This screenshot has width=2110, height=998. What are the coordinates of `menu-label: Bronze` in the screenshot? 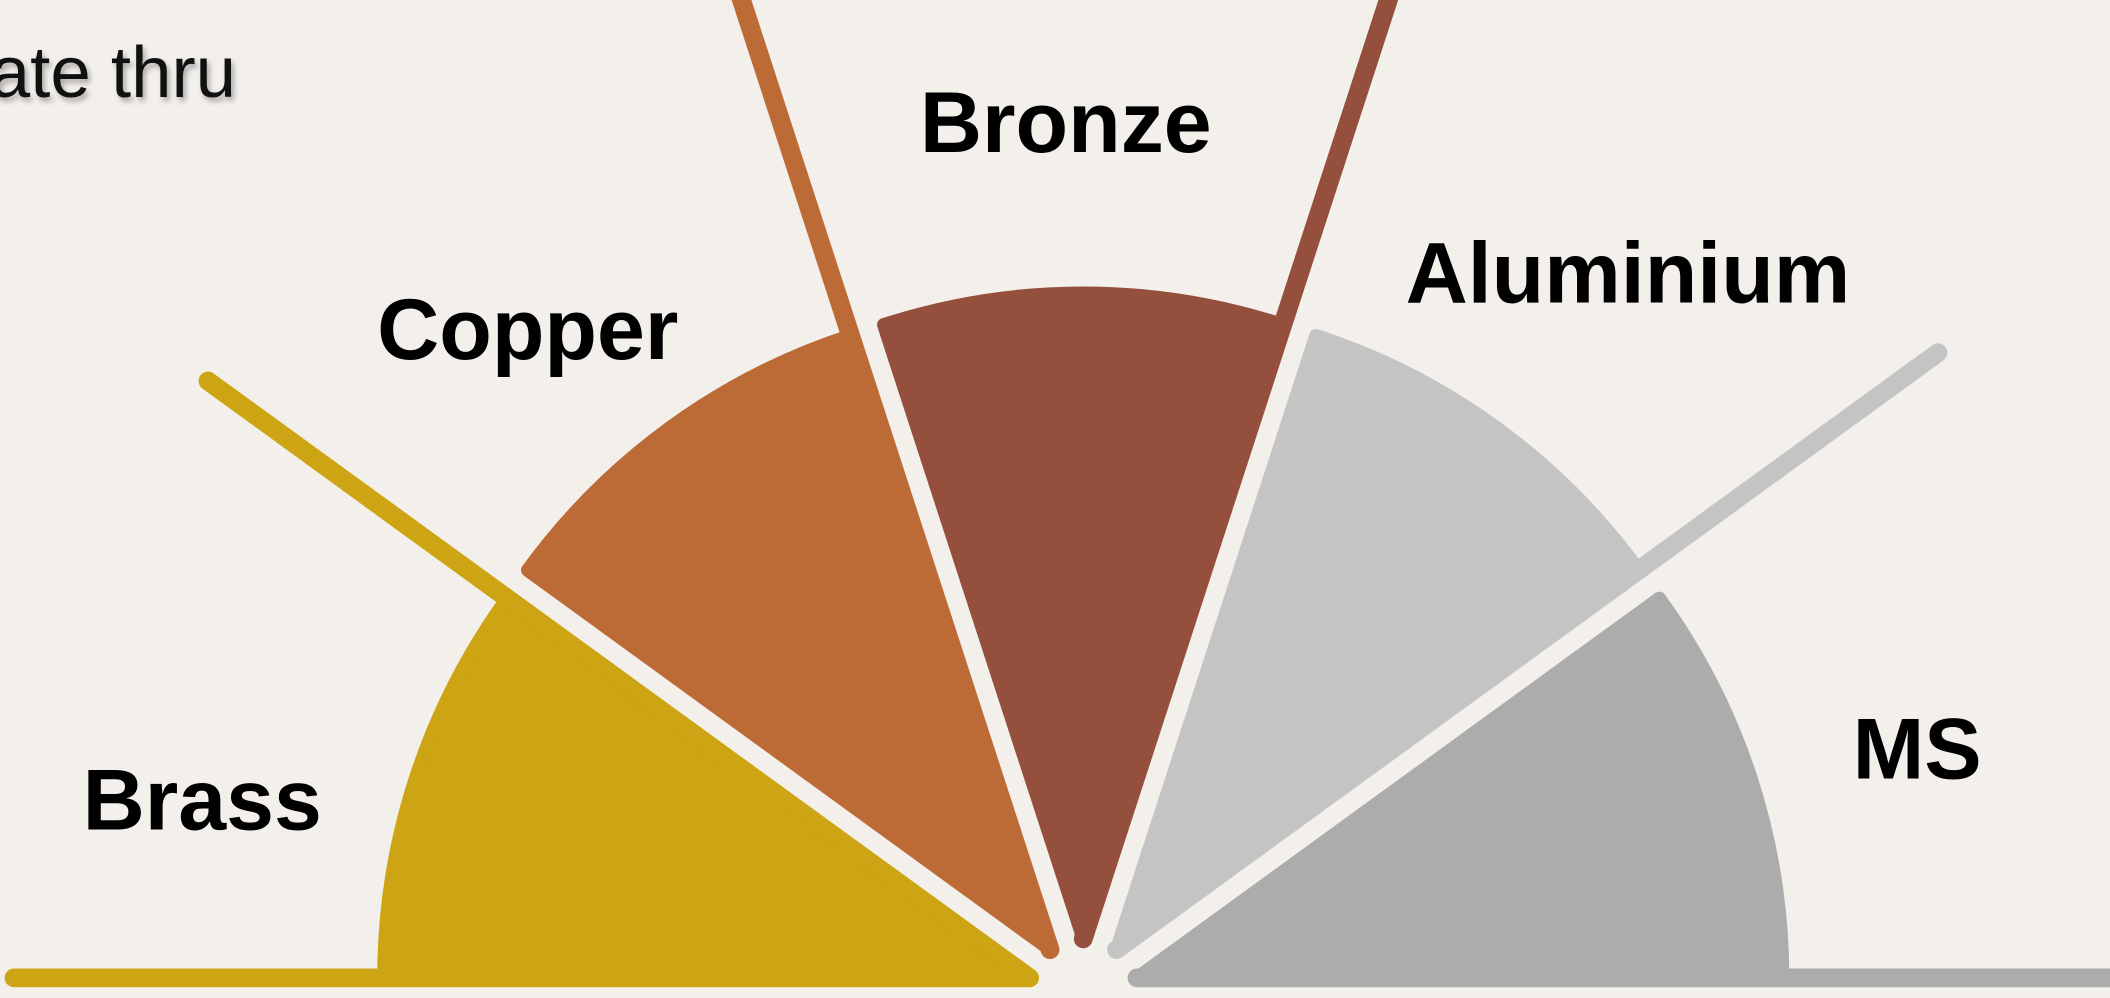 It's located at (1066, 123).